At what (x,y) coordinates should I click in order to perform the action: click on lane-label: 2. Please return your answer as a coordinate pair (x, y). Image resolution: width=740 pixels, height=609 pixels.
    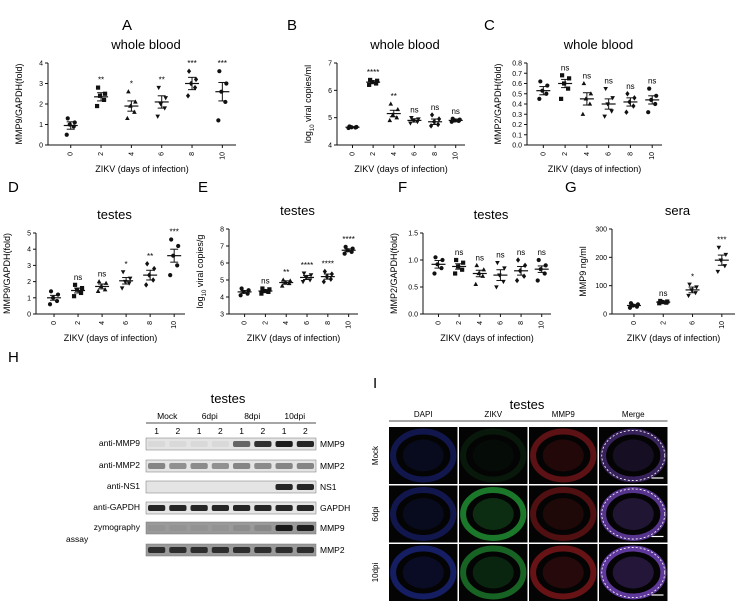
    Looking at the image, I should click on (178, 431).